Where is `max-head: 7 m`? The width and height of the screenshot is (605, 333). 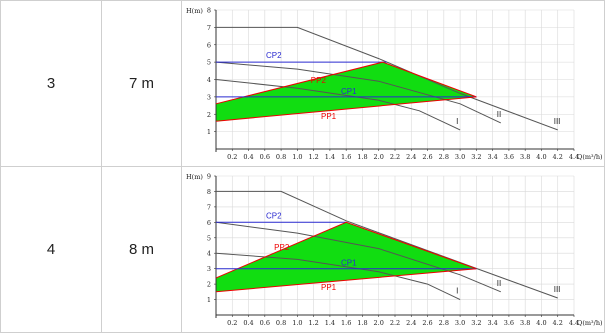 max-head: 7 m is located at coordinates (141, 83).